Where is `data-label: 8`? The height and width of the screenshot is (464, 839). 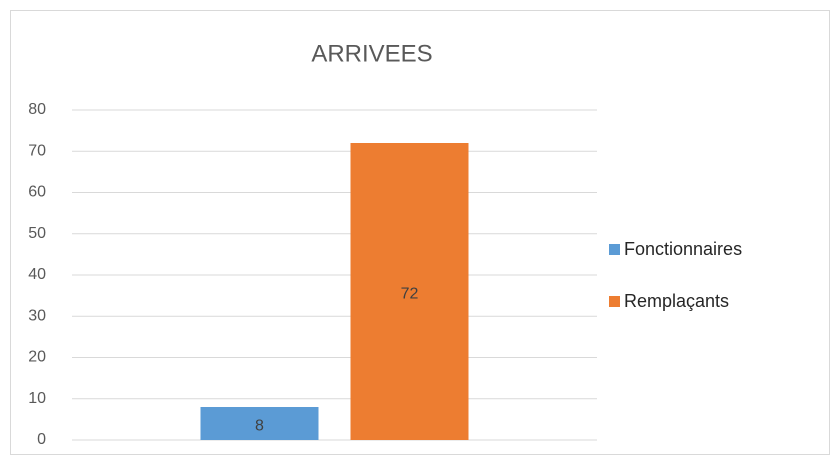
data-label: 8 is located at coordinates (259, 426).